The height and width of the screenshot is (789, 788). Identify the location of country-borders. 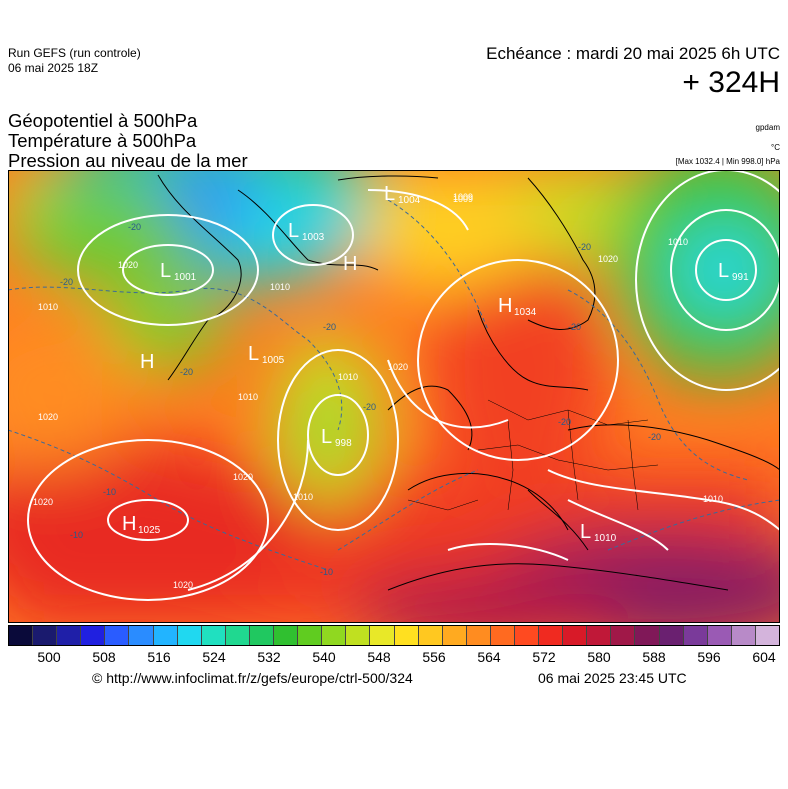
(533, 455).